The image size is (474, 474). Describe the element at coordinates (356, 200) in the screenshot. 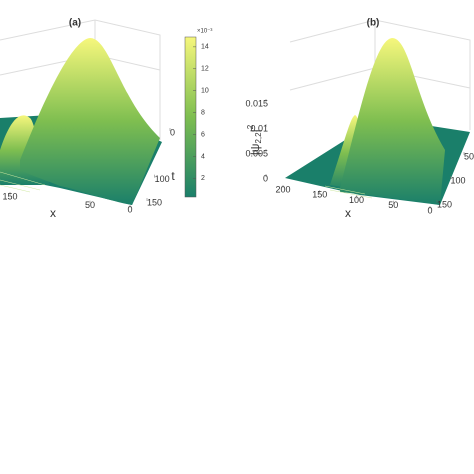

I see `x-tick-label: 100` at that location.